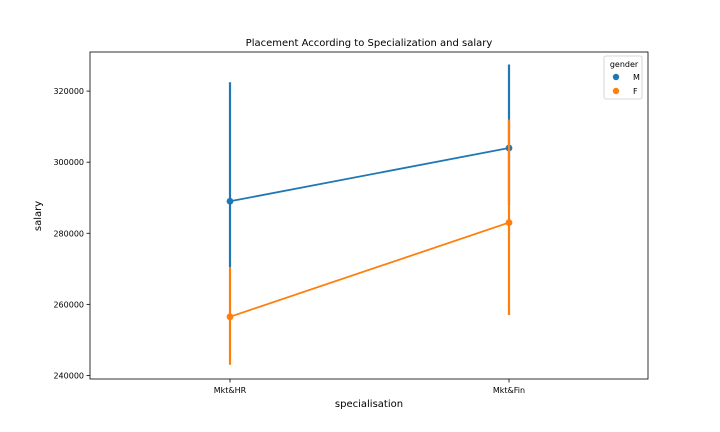 Image resolution: width=720 pixels, height=432 pixels. What do you see at coordinates (68, 233) in the screenshot?
I see `y-tick-label: 280000` at bounding box center [68, 233].